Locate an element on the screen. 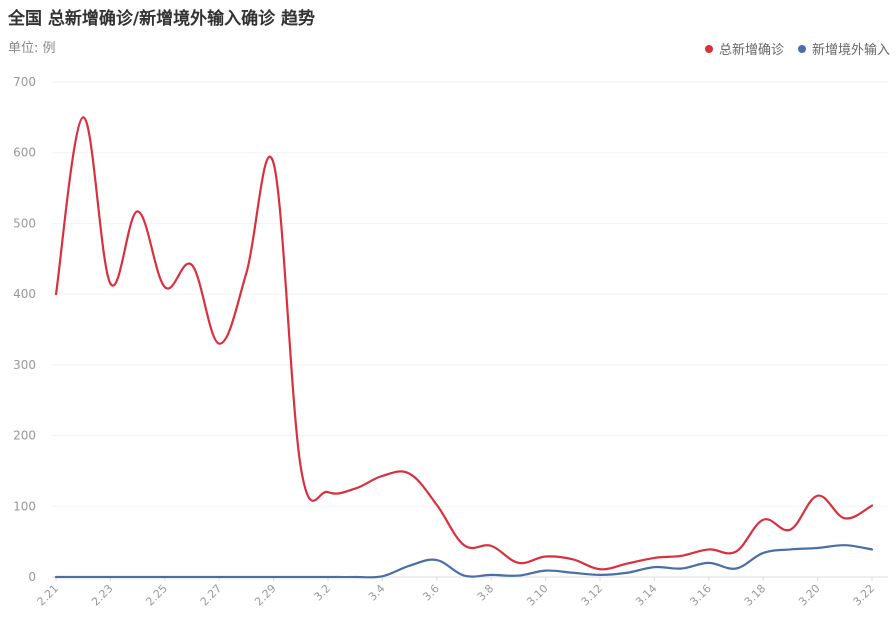 Image resolution: width=896 pixels, height=620 pixels. y-axis: 0 100 200 300 400 500 600 700 is located at coordinates (24, 329).